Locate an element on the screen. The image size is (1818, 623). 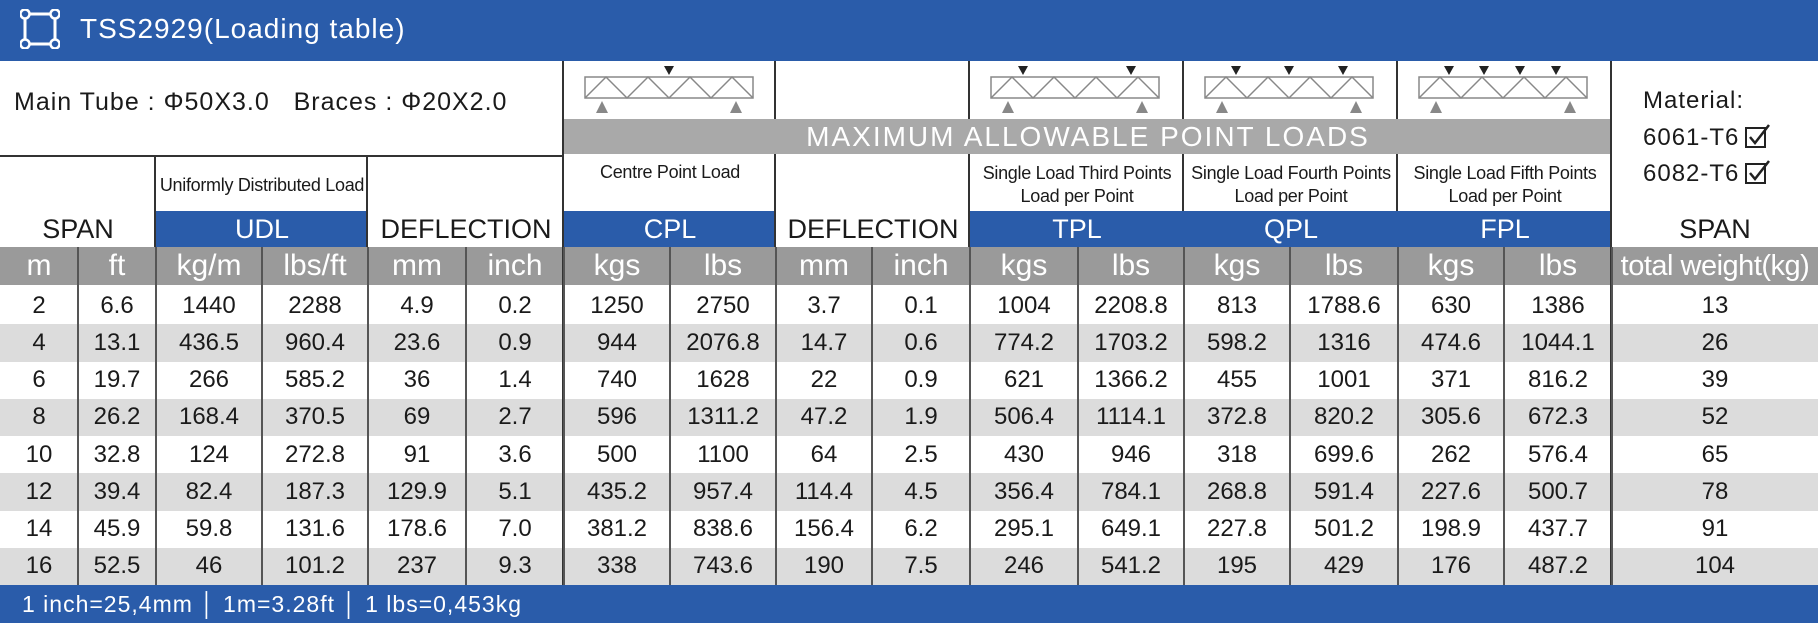
table-cell: 318 is located at coordinates (1237, 454).